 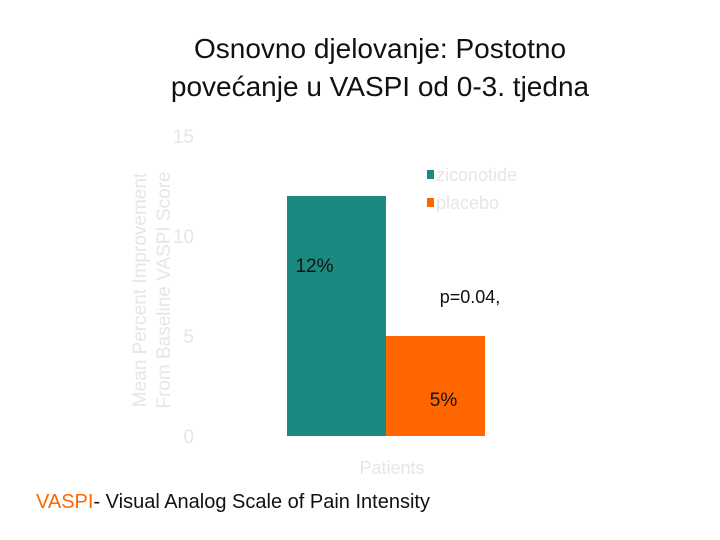 What do you see at coordinates (472, 189) in the screenshot?
I see `legend: ziconotide placebo` at bounding box center [472, 189].